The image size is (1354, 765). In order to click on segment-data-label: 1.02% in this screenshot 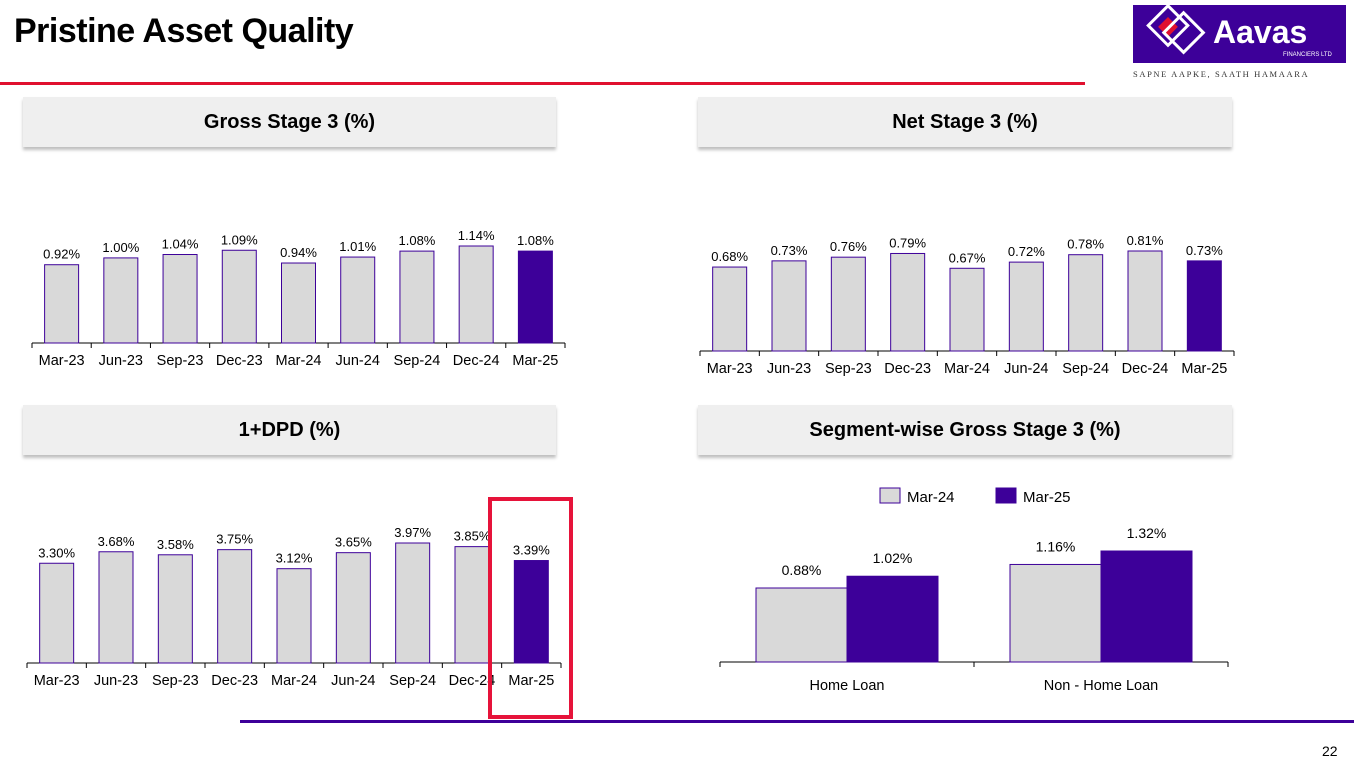, I will do `click(893, 558)`.